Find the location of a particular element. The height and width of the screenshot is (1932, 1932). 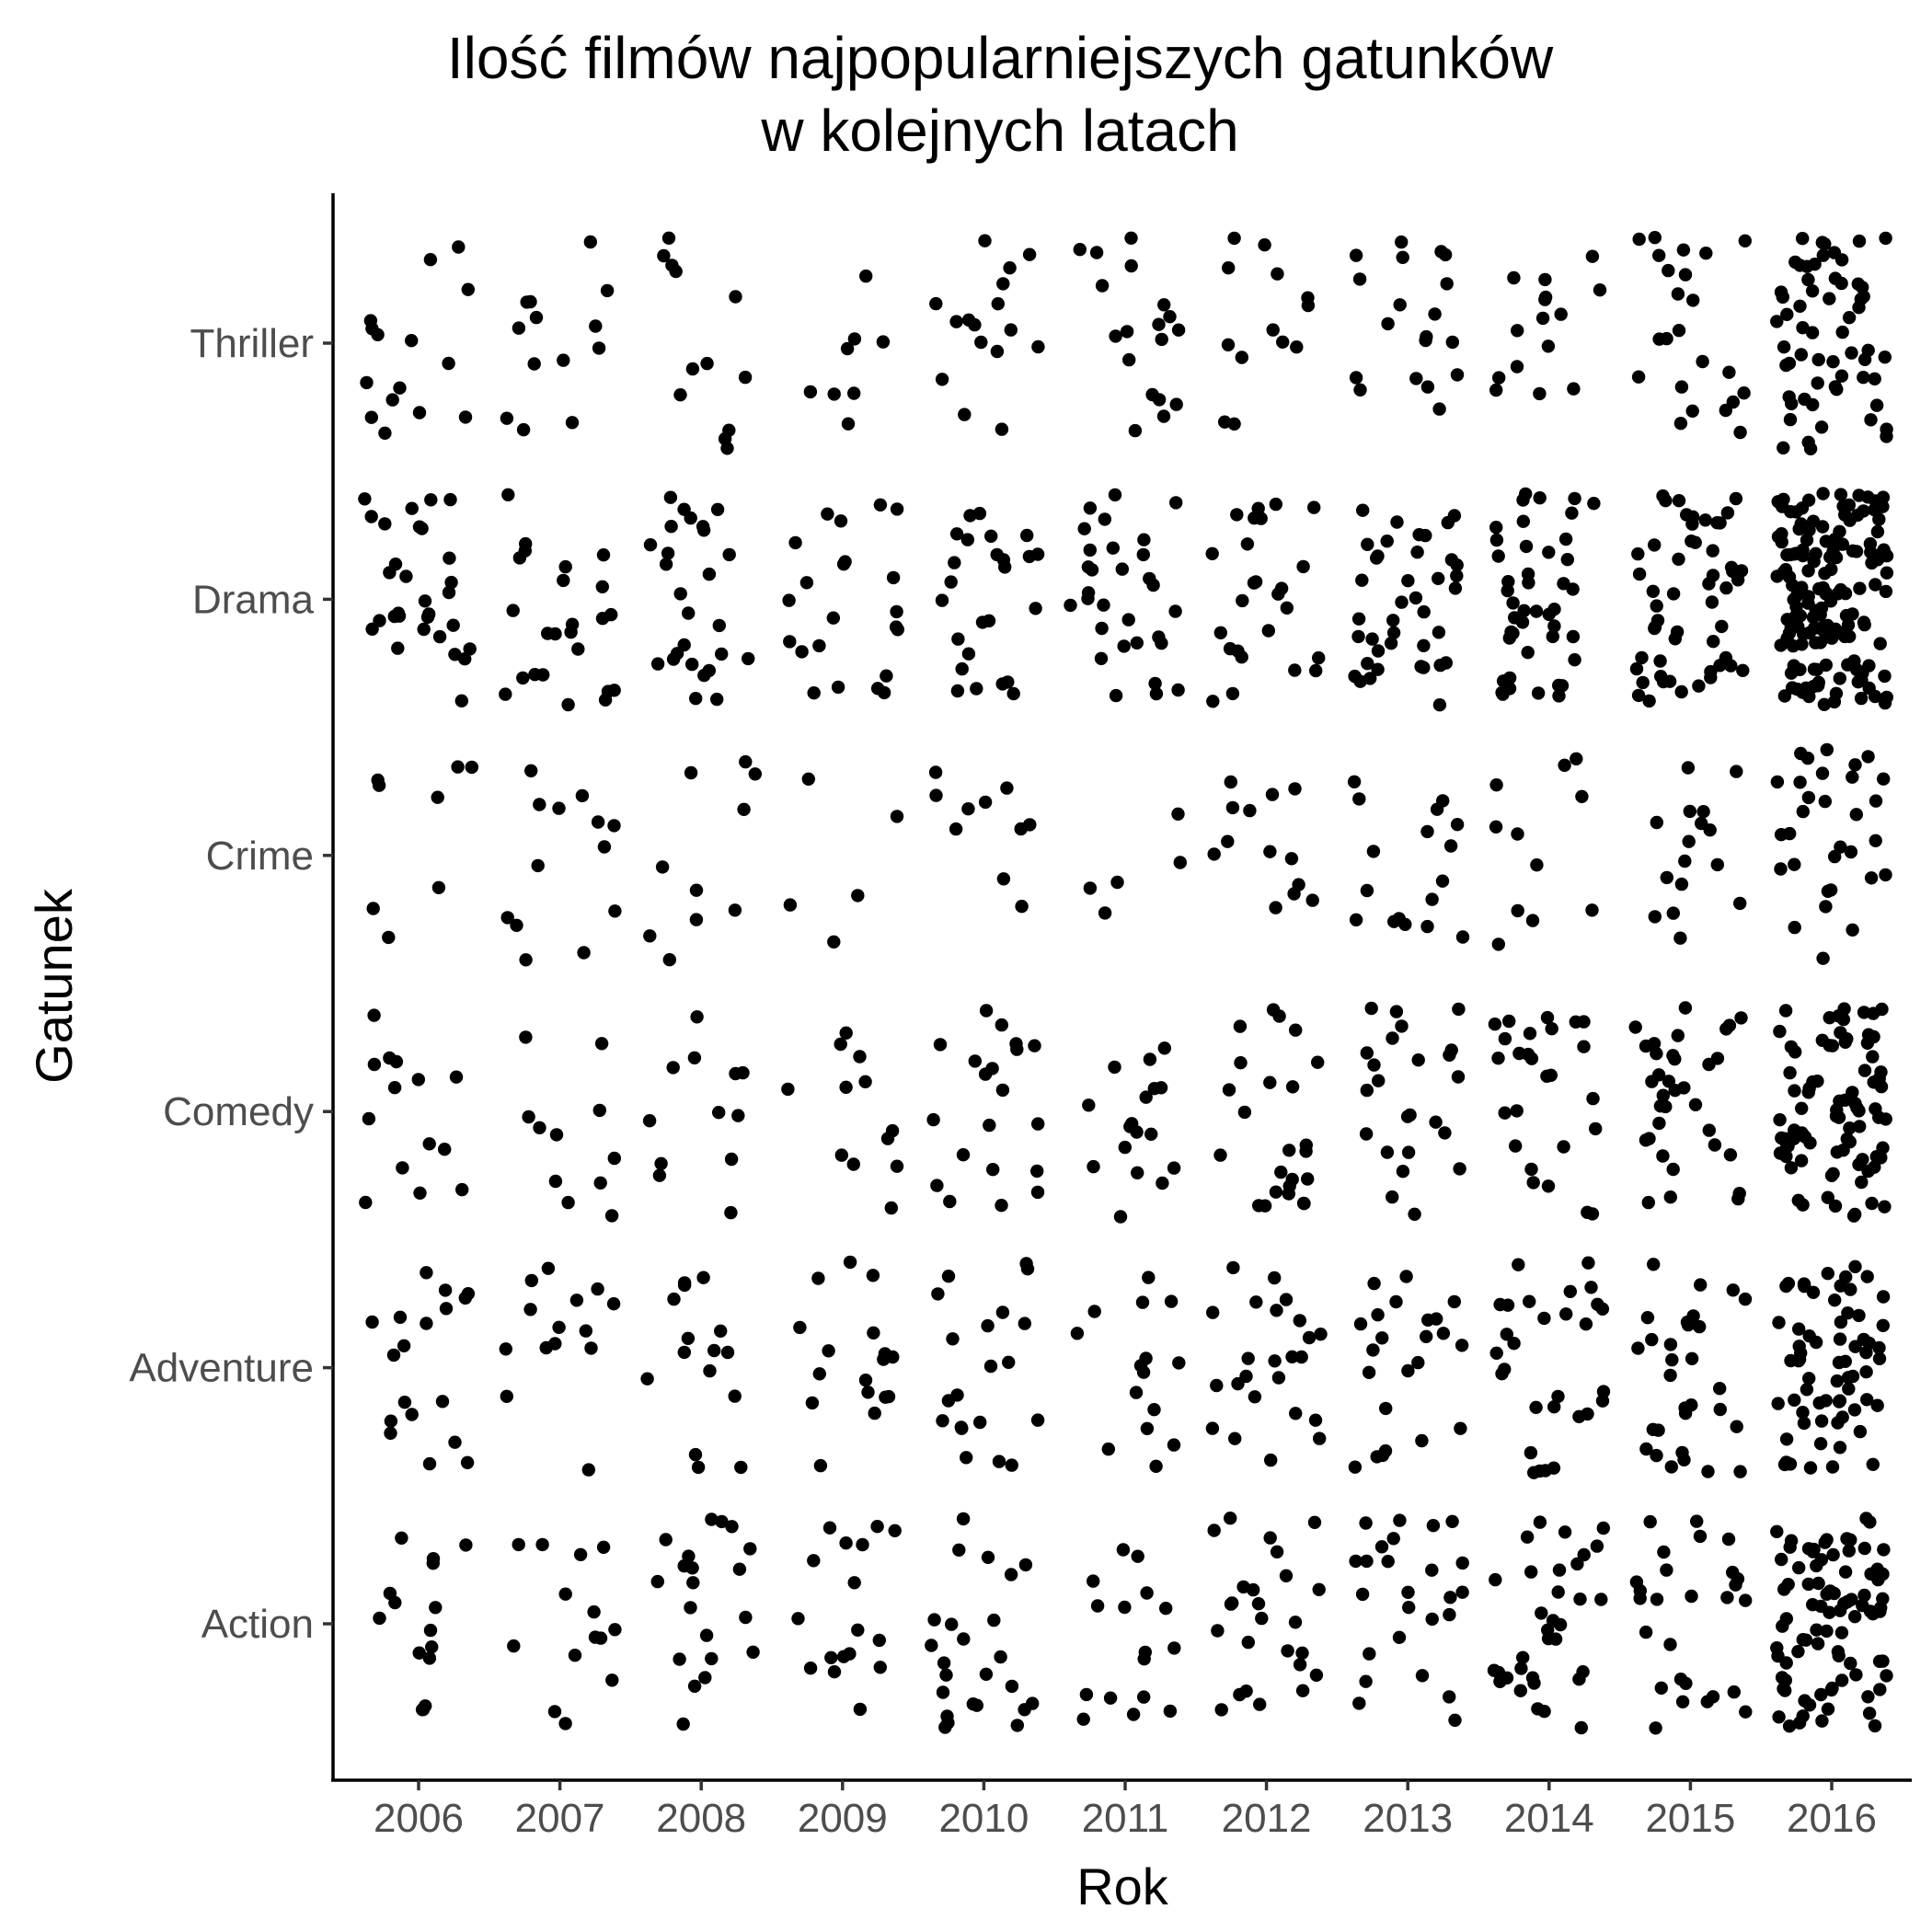

x-tick-label: 2007 is located at coordinates (560, 1818).